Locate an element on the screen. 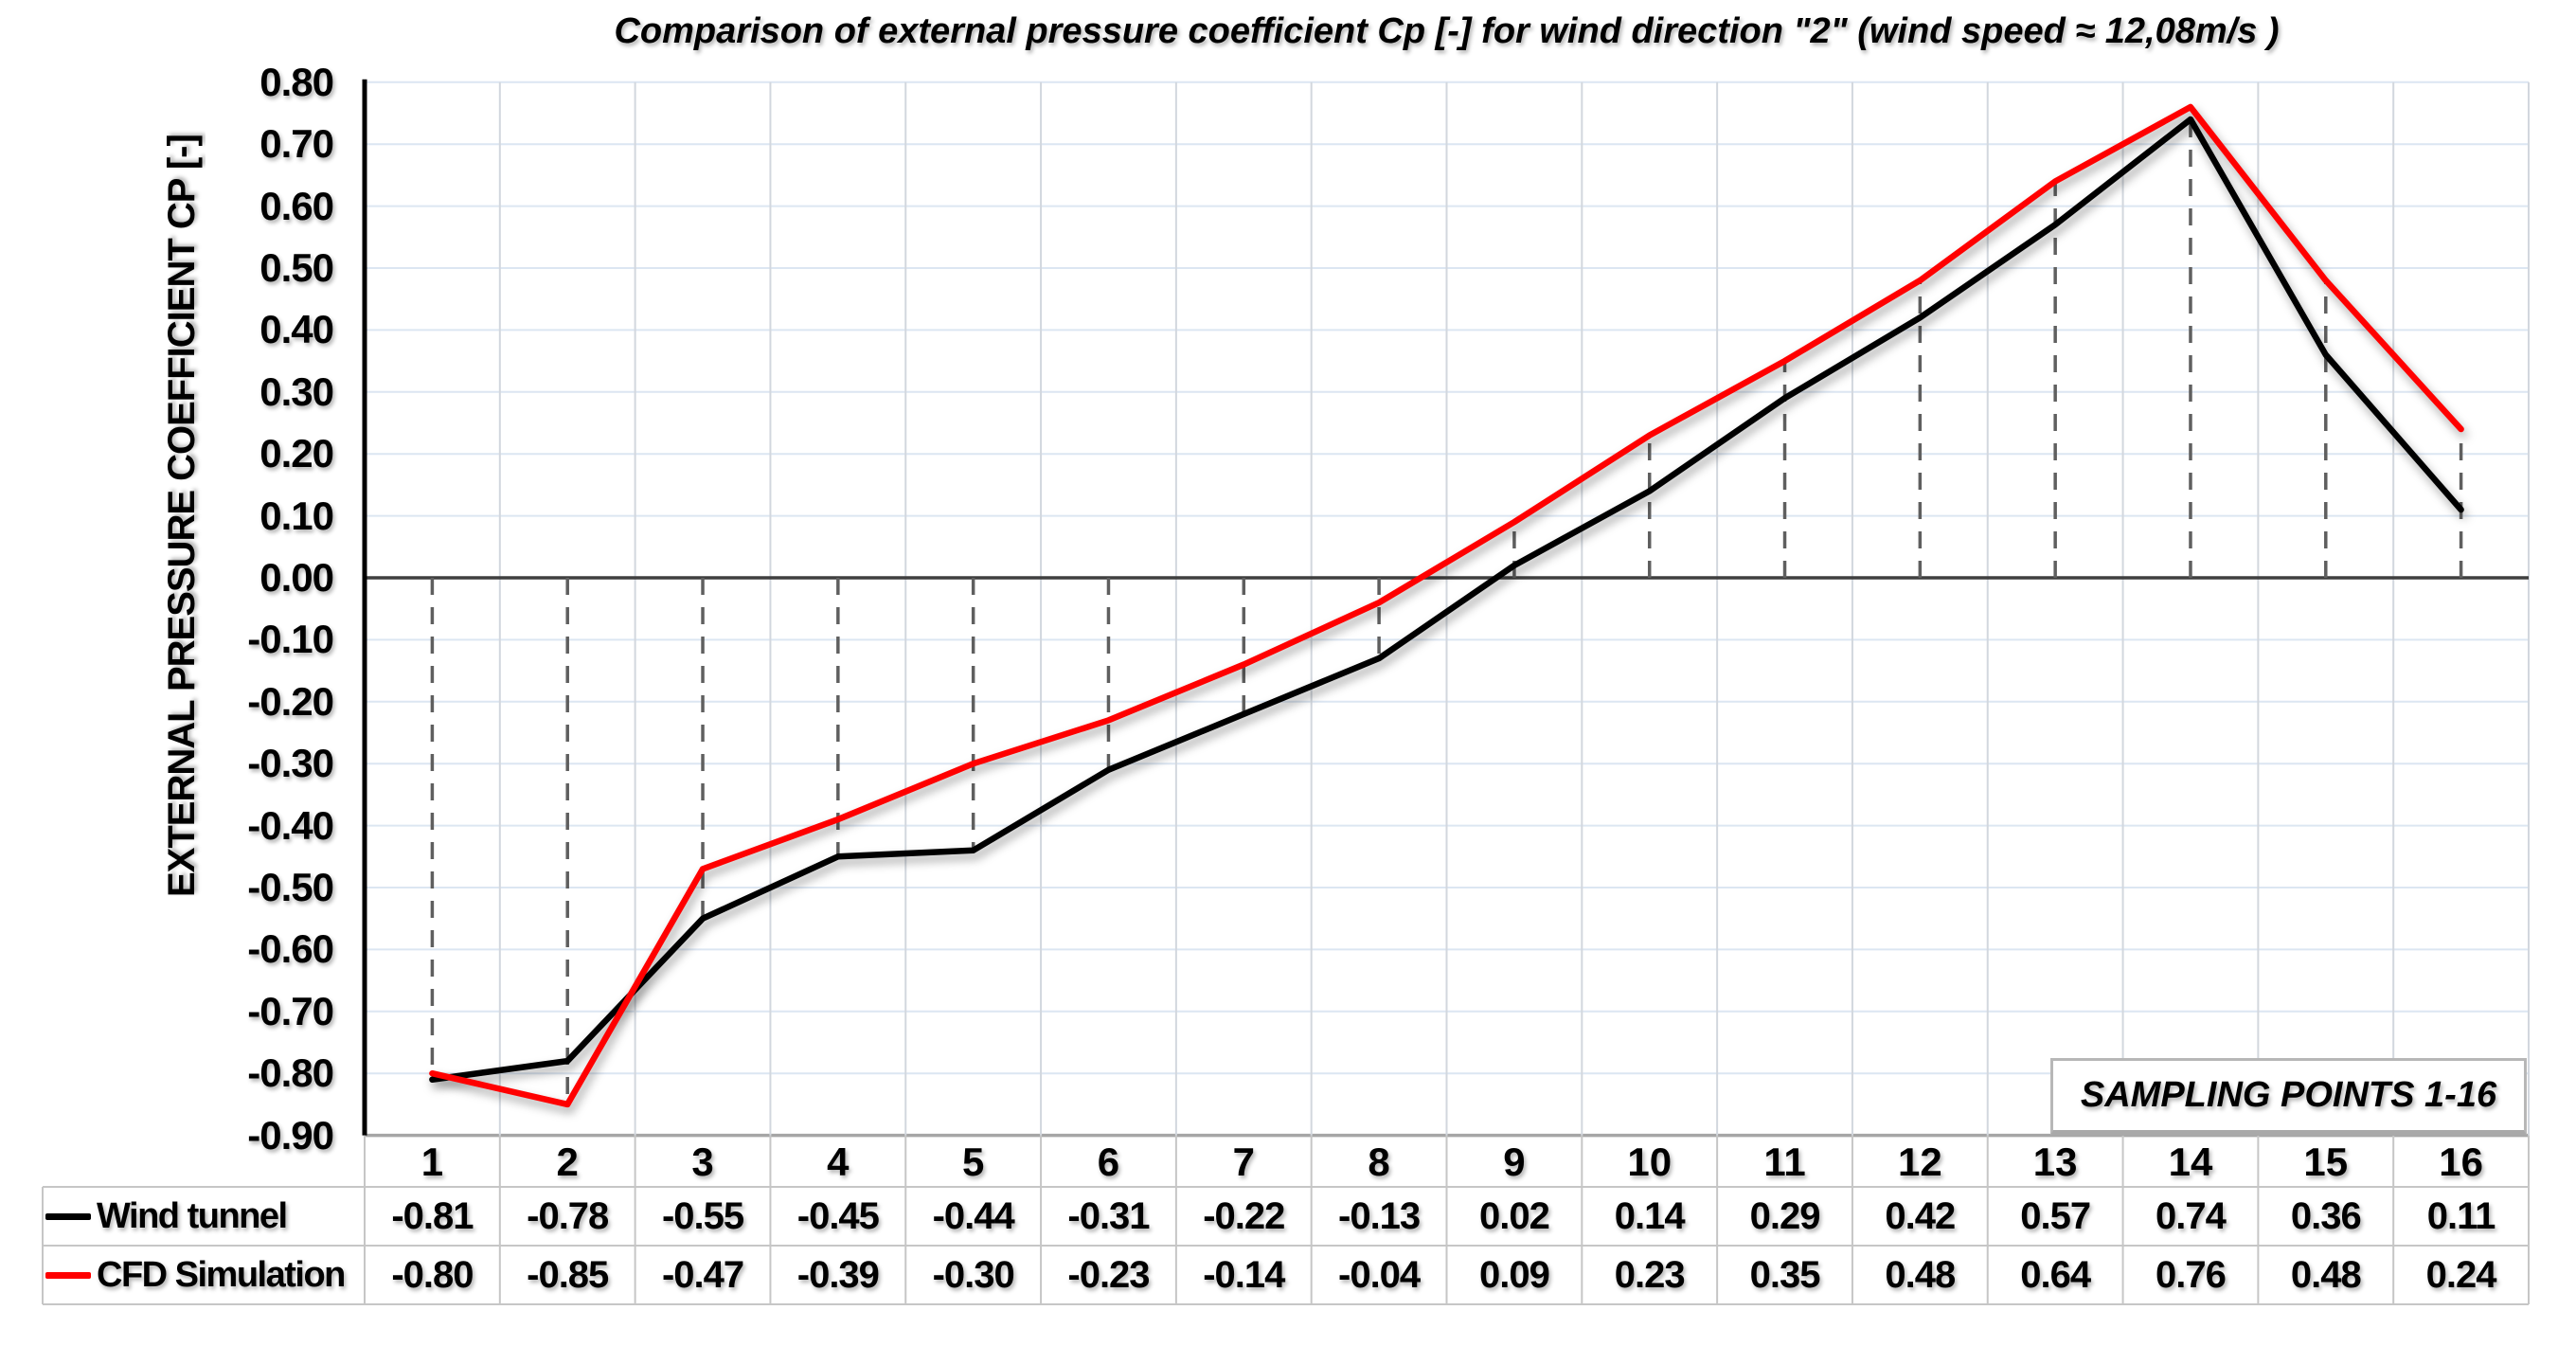 This screenshot has height=1346, width=2576. table-cell: 0.76 is located at coordinates (2191, 1275).